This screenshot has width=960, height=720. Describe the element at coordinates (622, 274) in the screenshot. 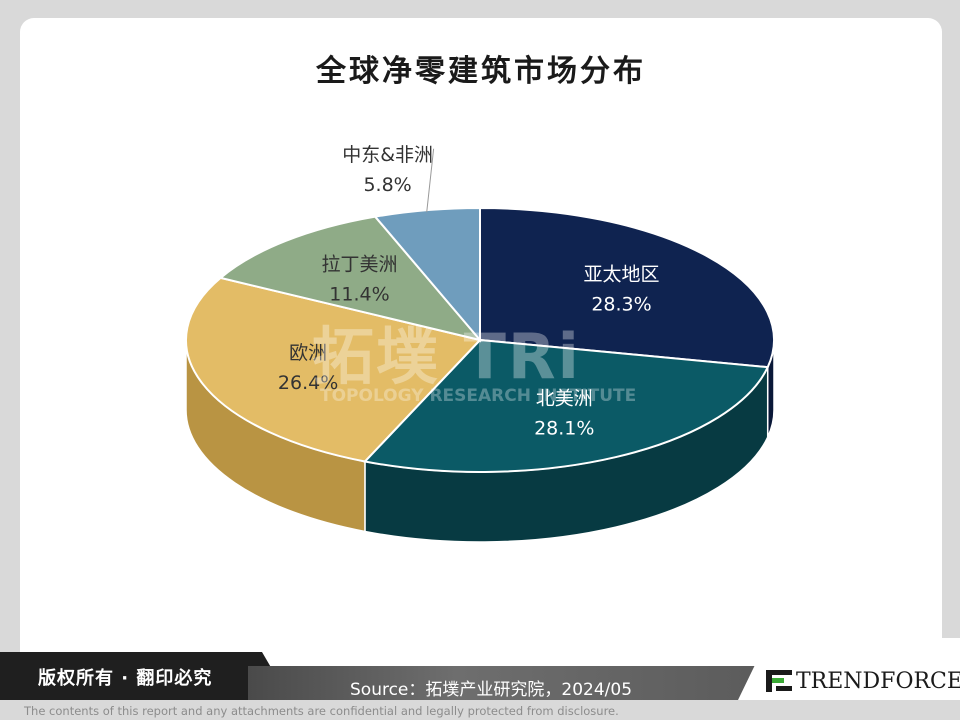

I see `slice-label-0: 亚太地区` at that location.